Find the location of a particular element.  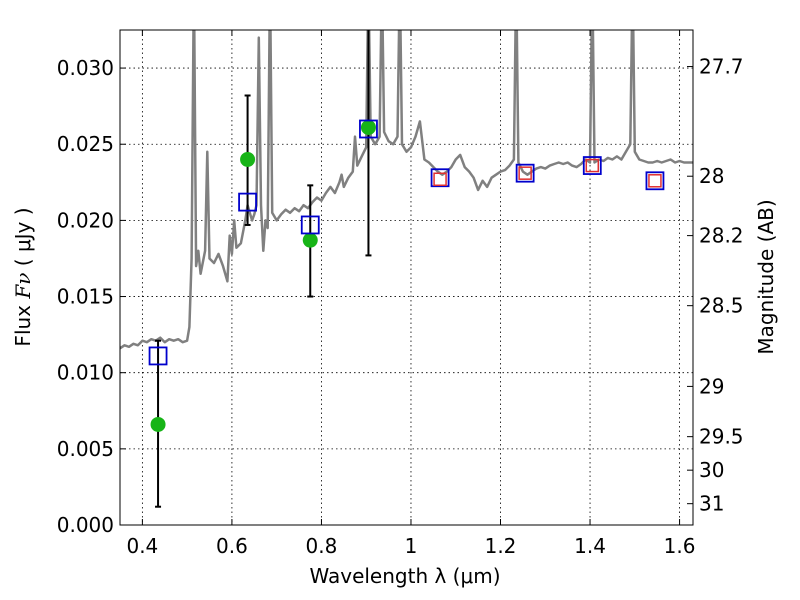

x-tick-label: 0.6 is located at coordinates (232, 546).